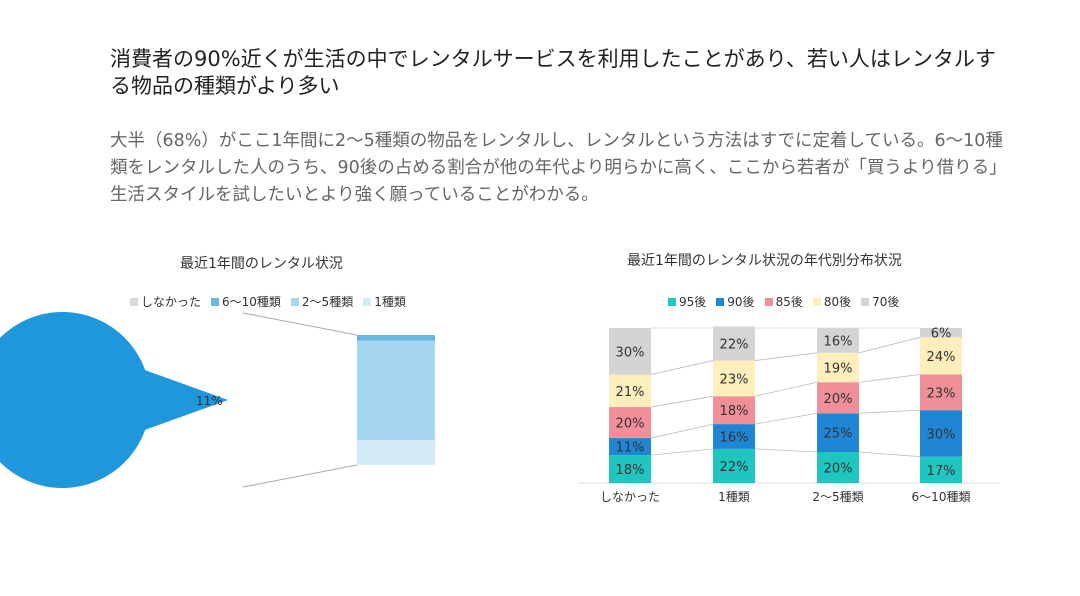  What do you see at coordinates (171, 302) in the screenshot?
I see `legend-label: しなかった` at bounding box center [171, 302].